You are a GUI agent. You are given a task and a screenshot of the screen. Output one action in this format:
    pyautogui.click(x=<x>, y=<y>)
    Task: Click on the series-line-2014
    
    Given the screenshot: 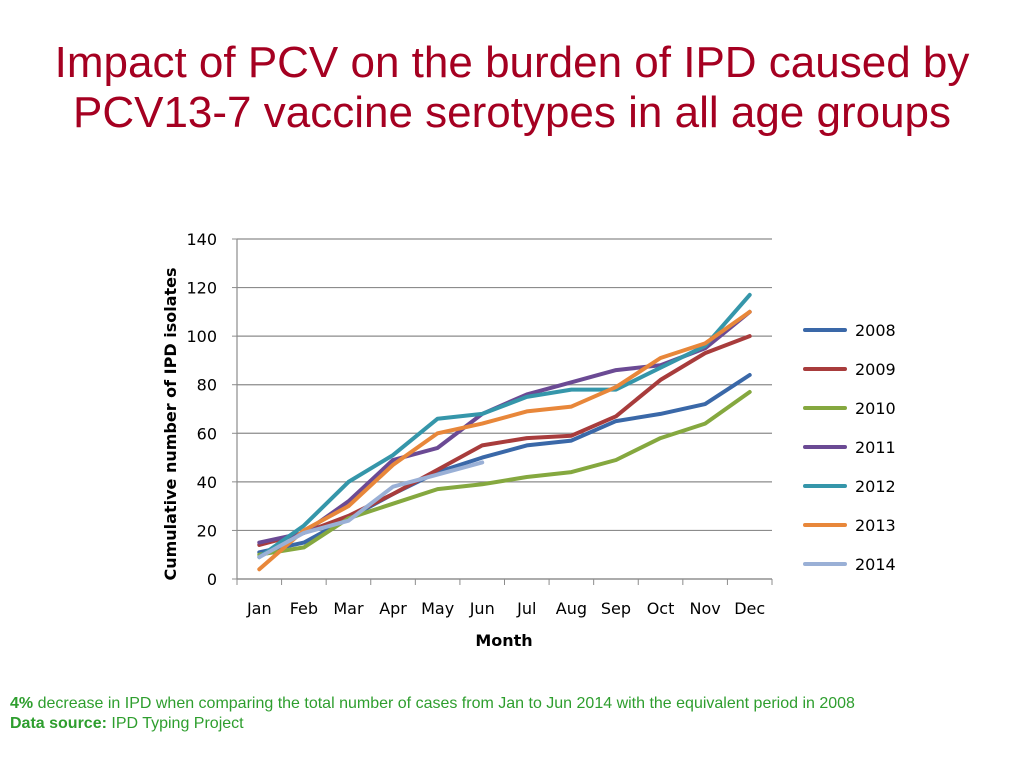 What is the action you would take?
    pyautogui.click(x=371, y=510)
    